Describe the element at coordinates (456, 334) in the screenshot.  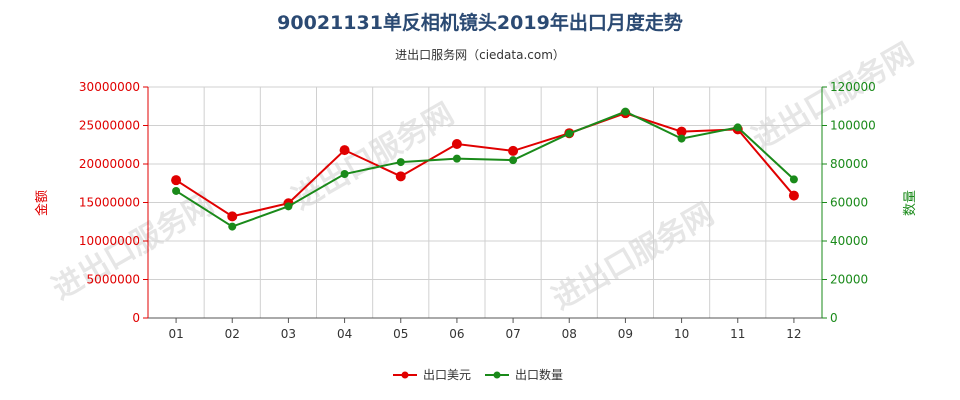
I see `x-tick-label: 06` at that location.